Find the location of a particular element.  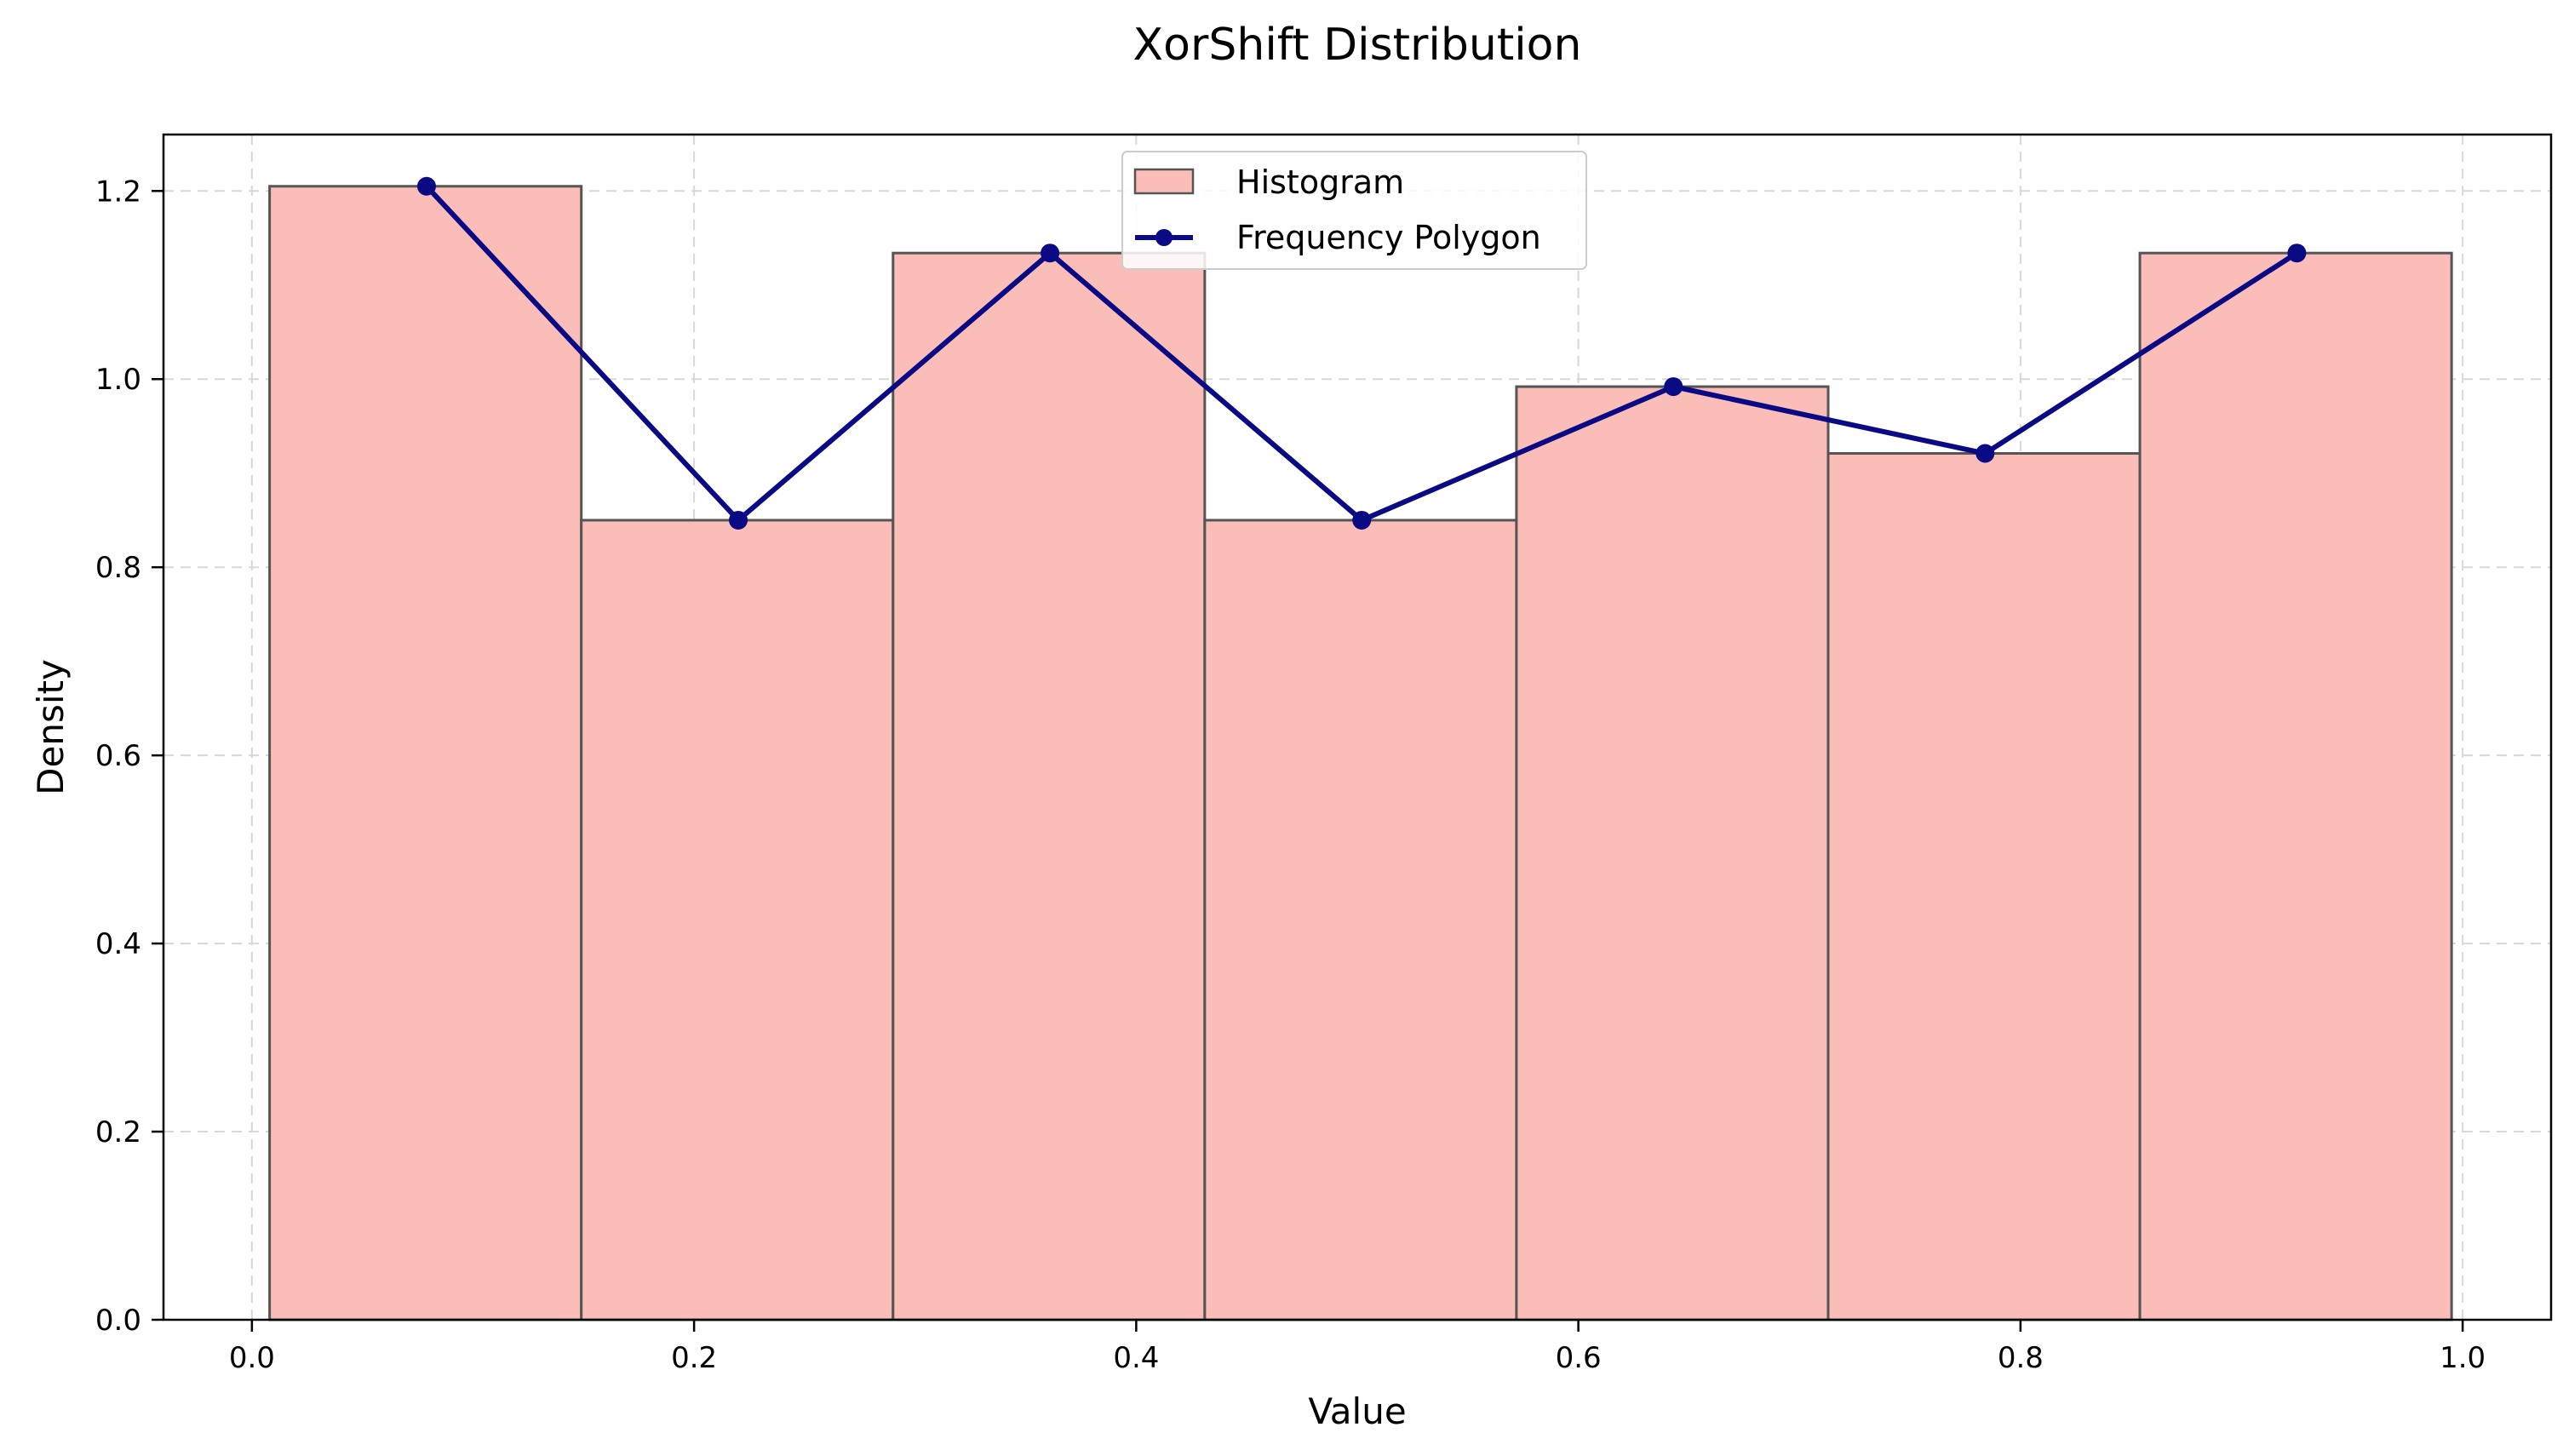

x-tick-label: 0.0 is located at coordinates (252, 1358).